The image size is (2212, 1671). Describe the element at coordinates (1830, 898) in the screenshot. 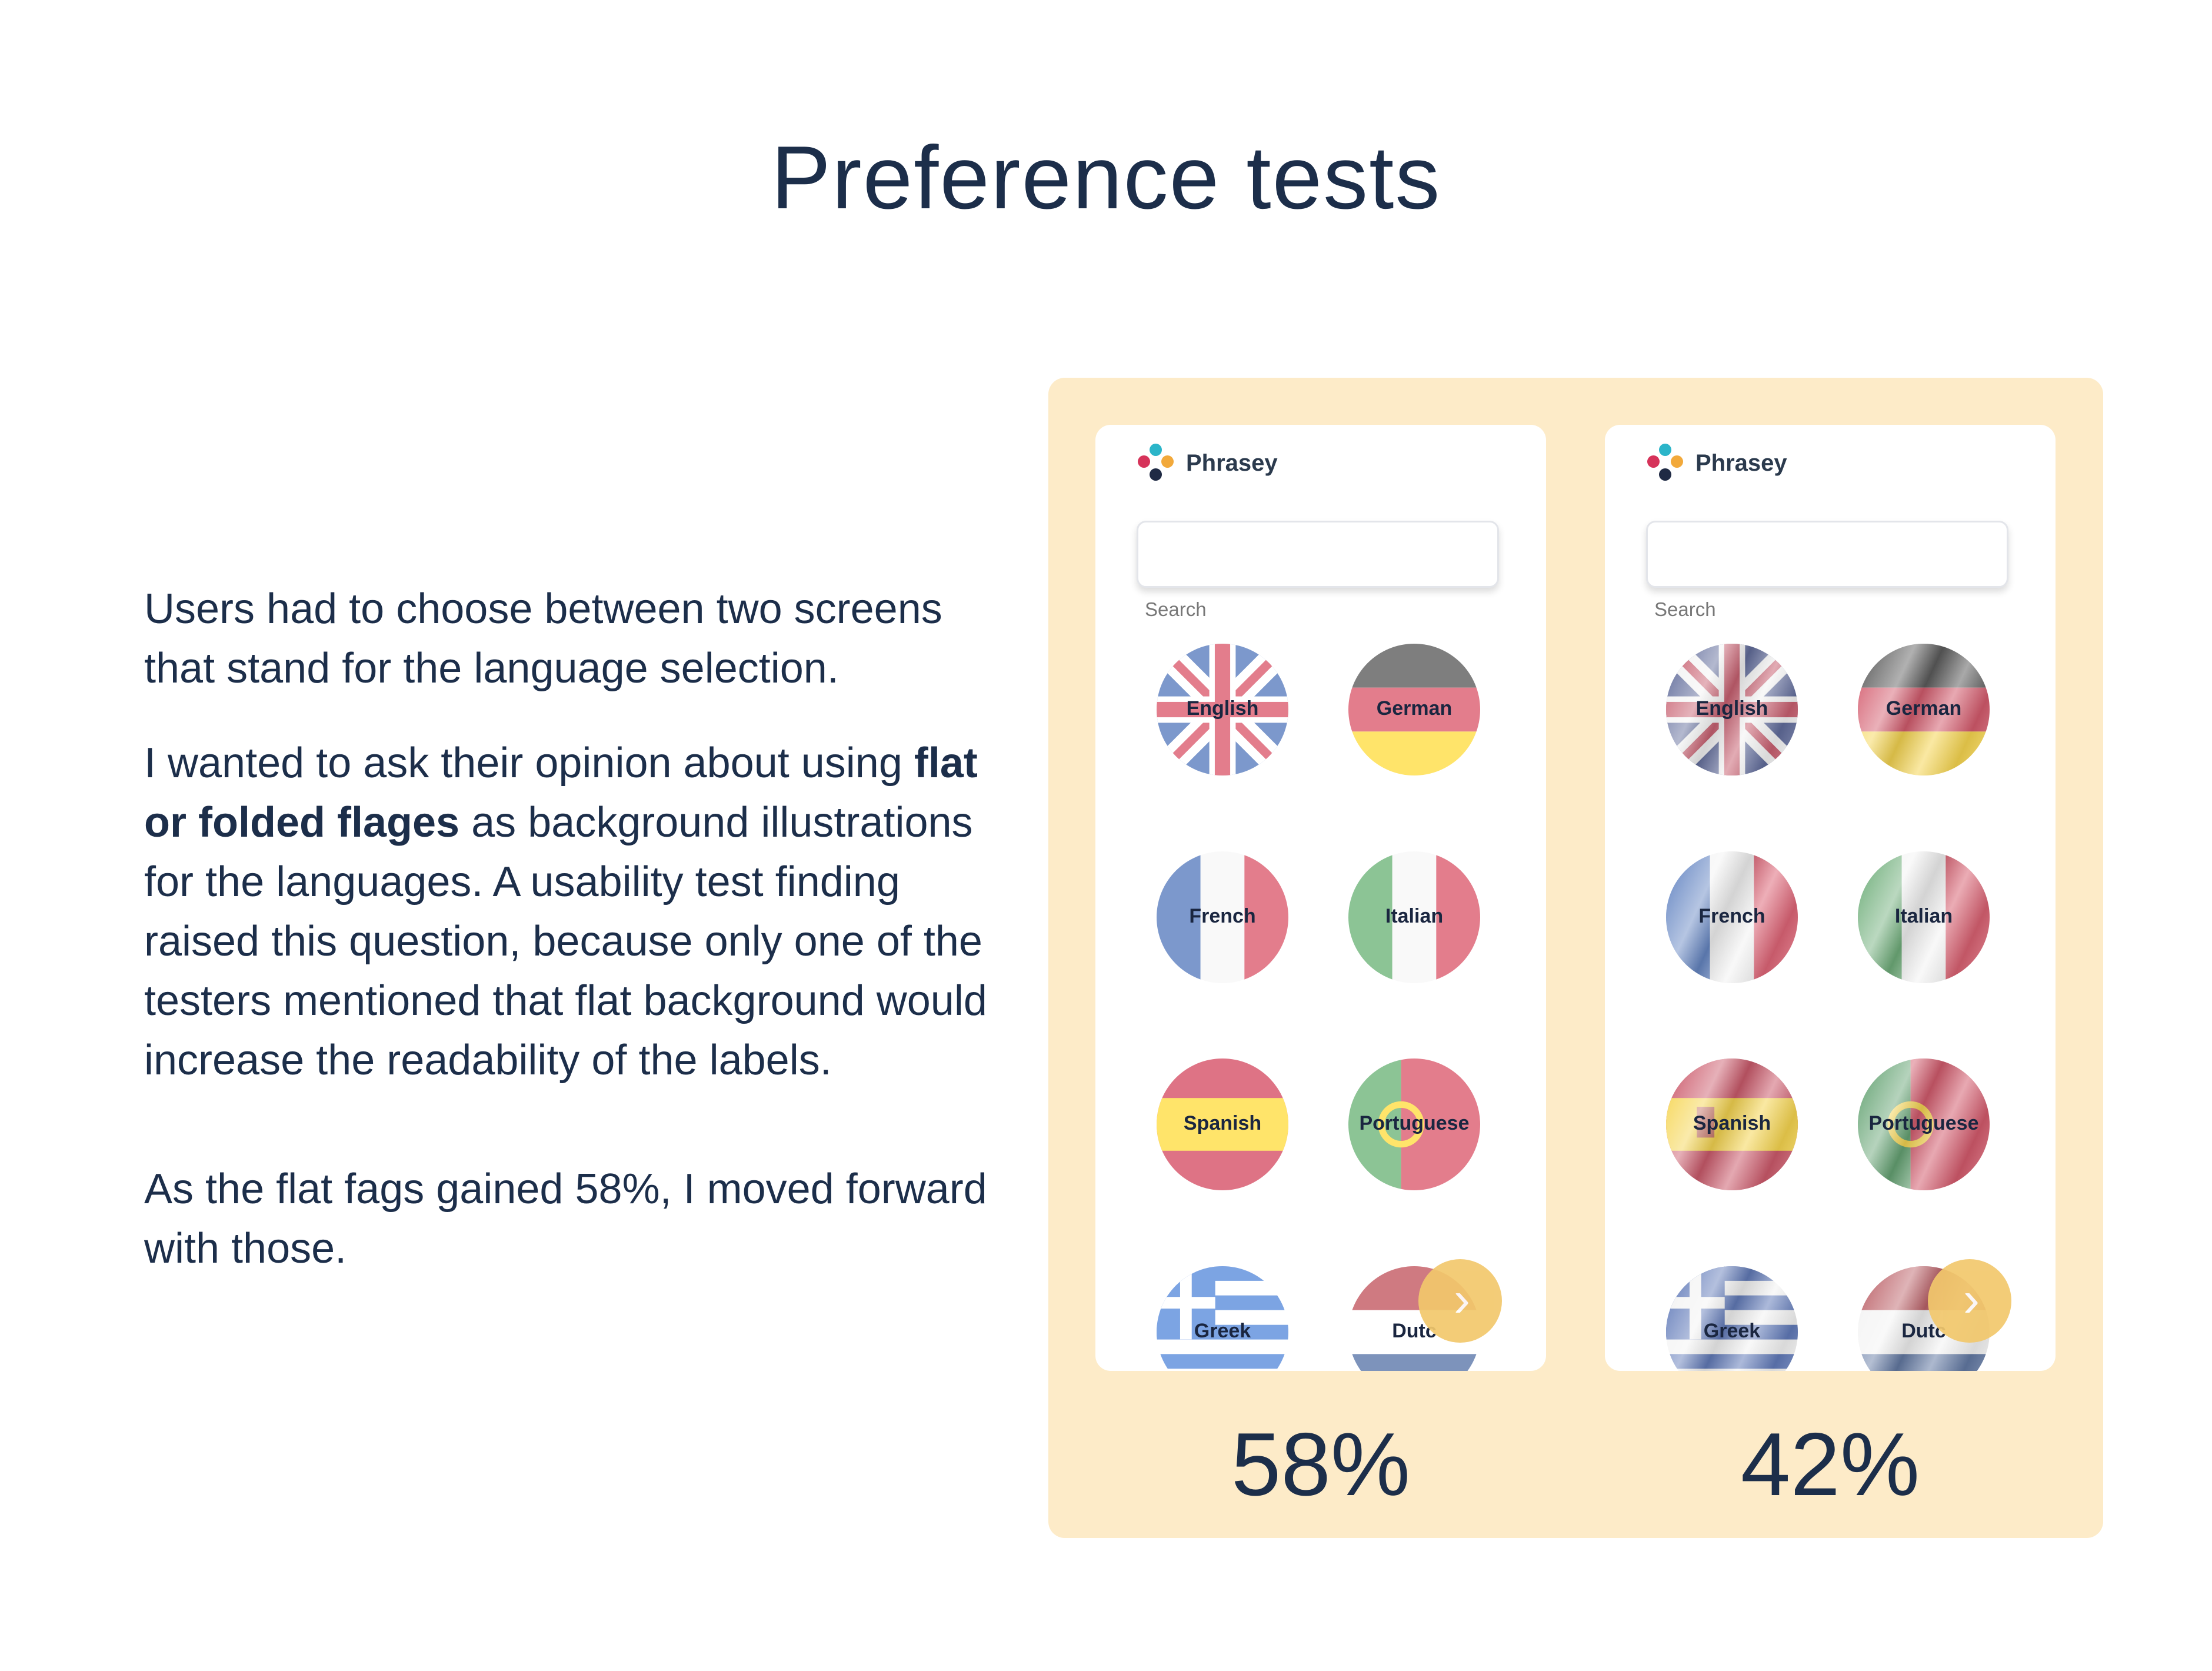

I see `screen-folded-flags: Phrasey Search` at that location.